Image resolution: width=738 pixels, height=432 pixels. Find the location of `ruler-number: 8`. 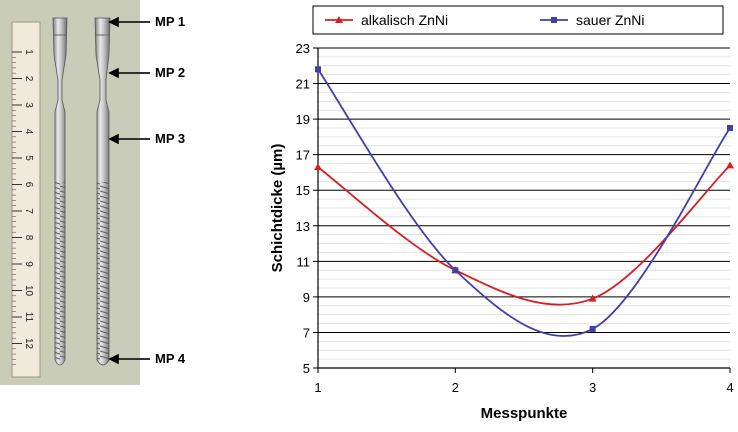

ruler-number: 8 is located at coordinates (28, 238).